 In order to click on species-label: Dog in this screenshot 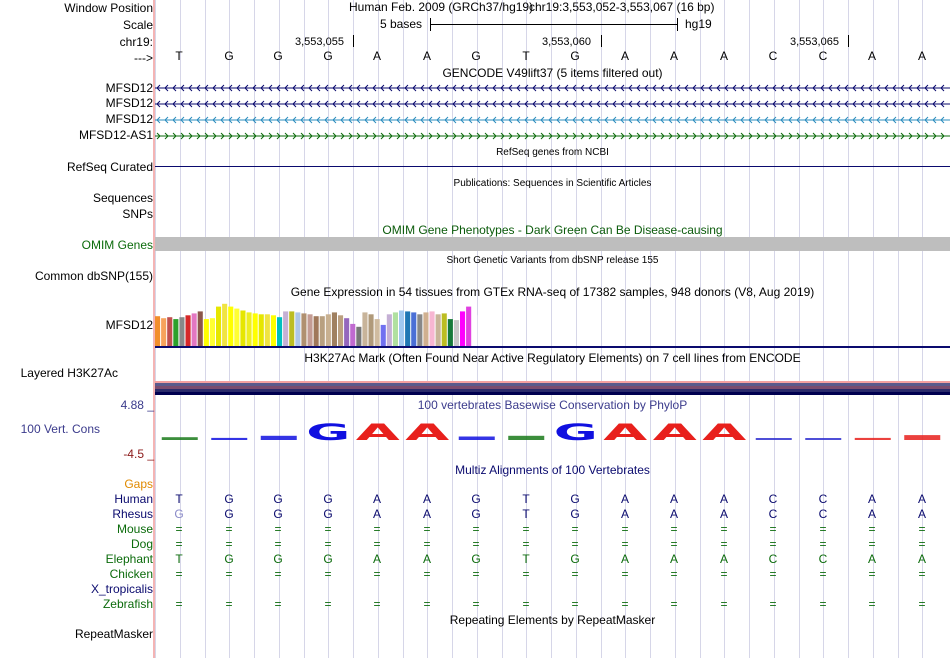, I will do `click(141, 544)`.